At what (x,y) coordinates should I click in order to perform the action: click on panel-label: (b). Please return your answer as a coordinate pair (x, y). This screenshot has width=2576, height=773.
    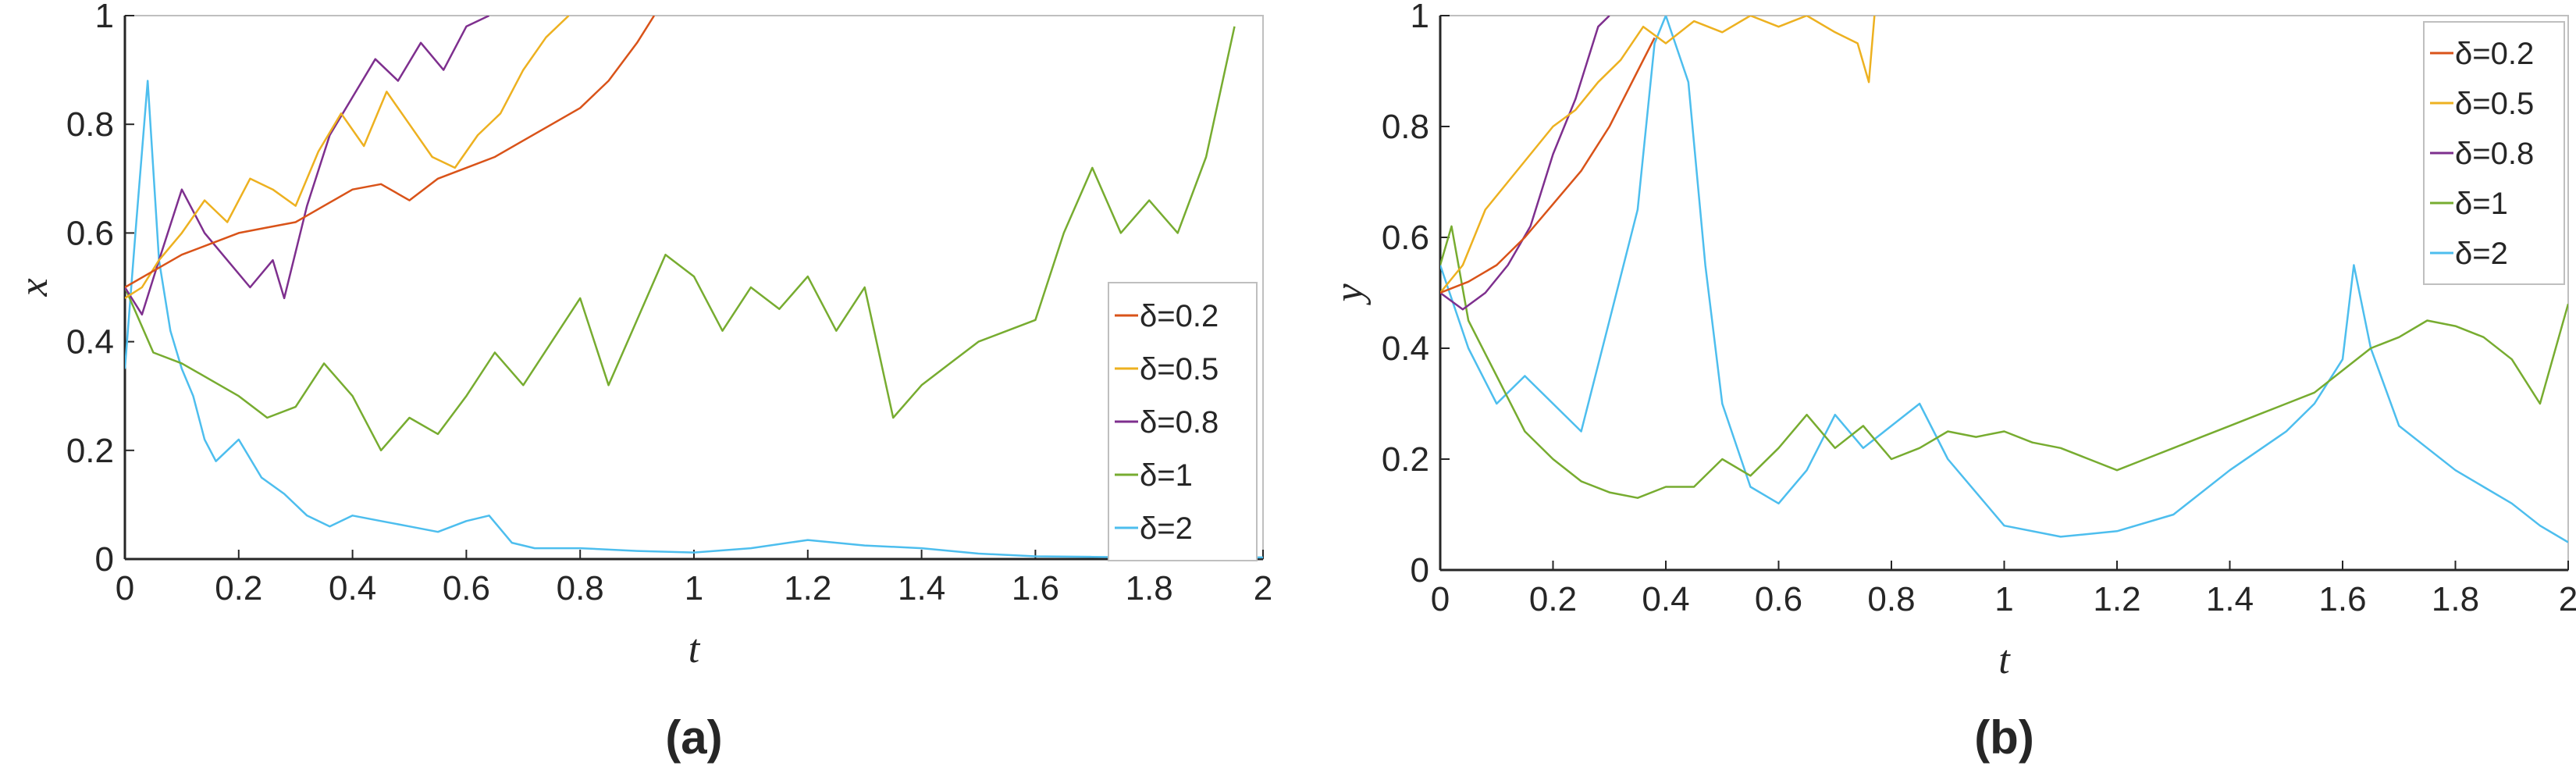
    Looking at the image, I should click on (2004, 737).